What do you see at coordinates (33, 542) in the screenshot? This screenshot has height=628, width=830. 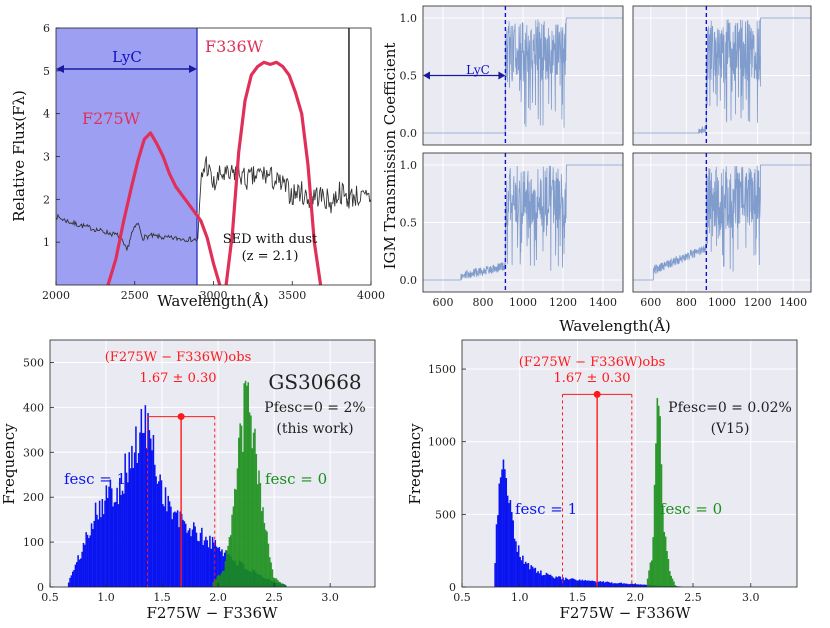 I see `hist-y-tick-label: 100` at bounding box center [33, 542].